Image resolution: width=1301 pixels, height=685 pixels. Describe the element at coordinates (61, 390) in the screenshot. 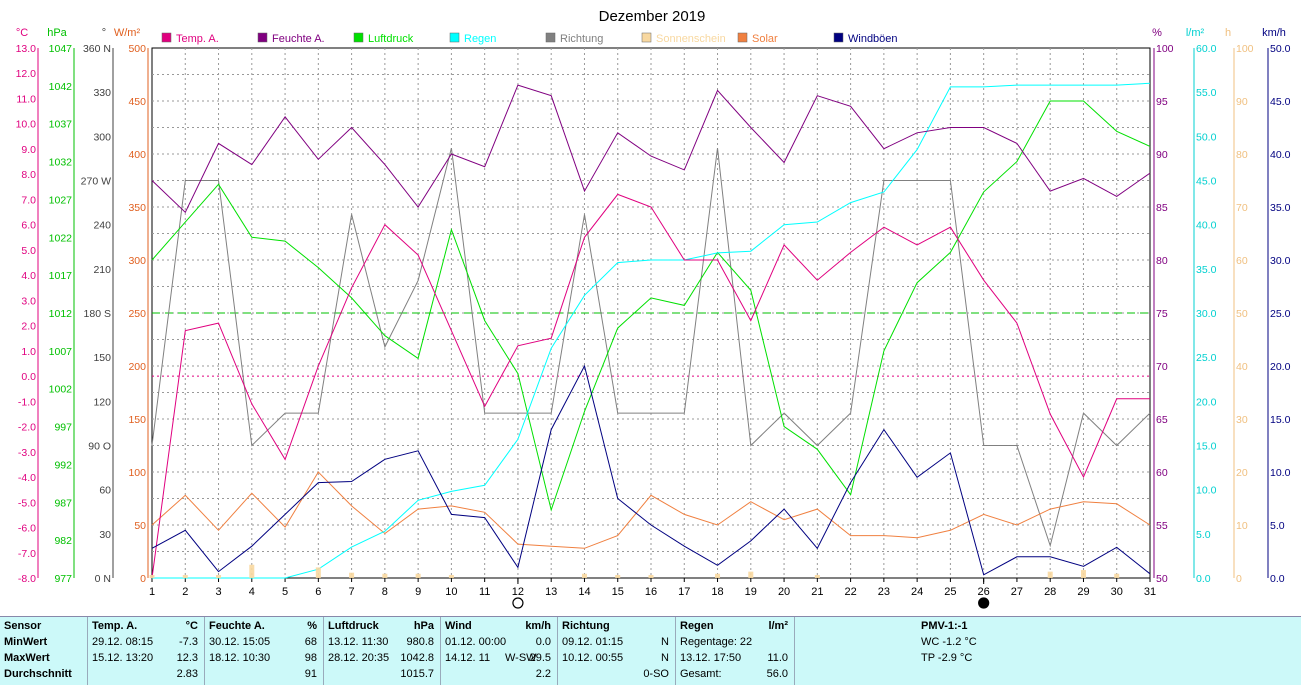

I see `left-axis-tick-label: 1002` at that location.